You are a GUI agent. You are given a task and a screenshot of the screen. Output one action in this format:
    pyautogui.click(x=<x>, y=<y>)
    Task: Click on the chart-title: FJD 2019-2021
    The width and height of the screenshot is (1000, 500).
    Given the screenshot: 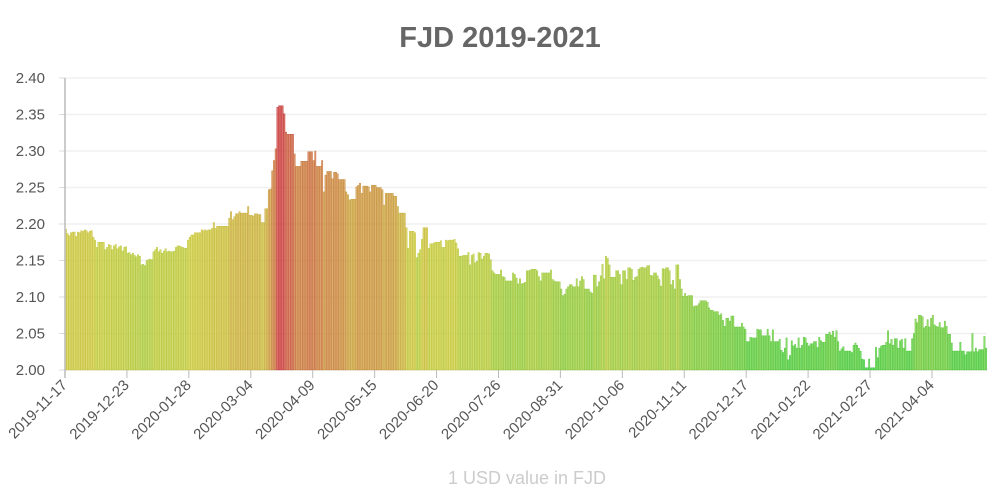 What is the action you would take?
    pyautogui.click(x=500, y=38)
    